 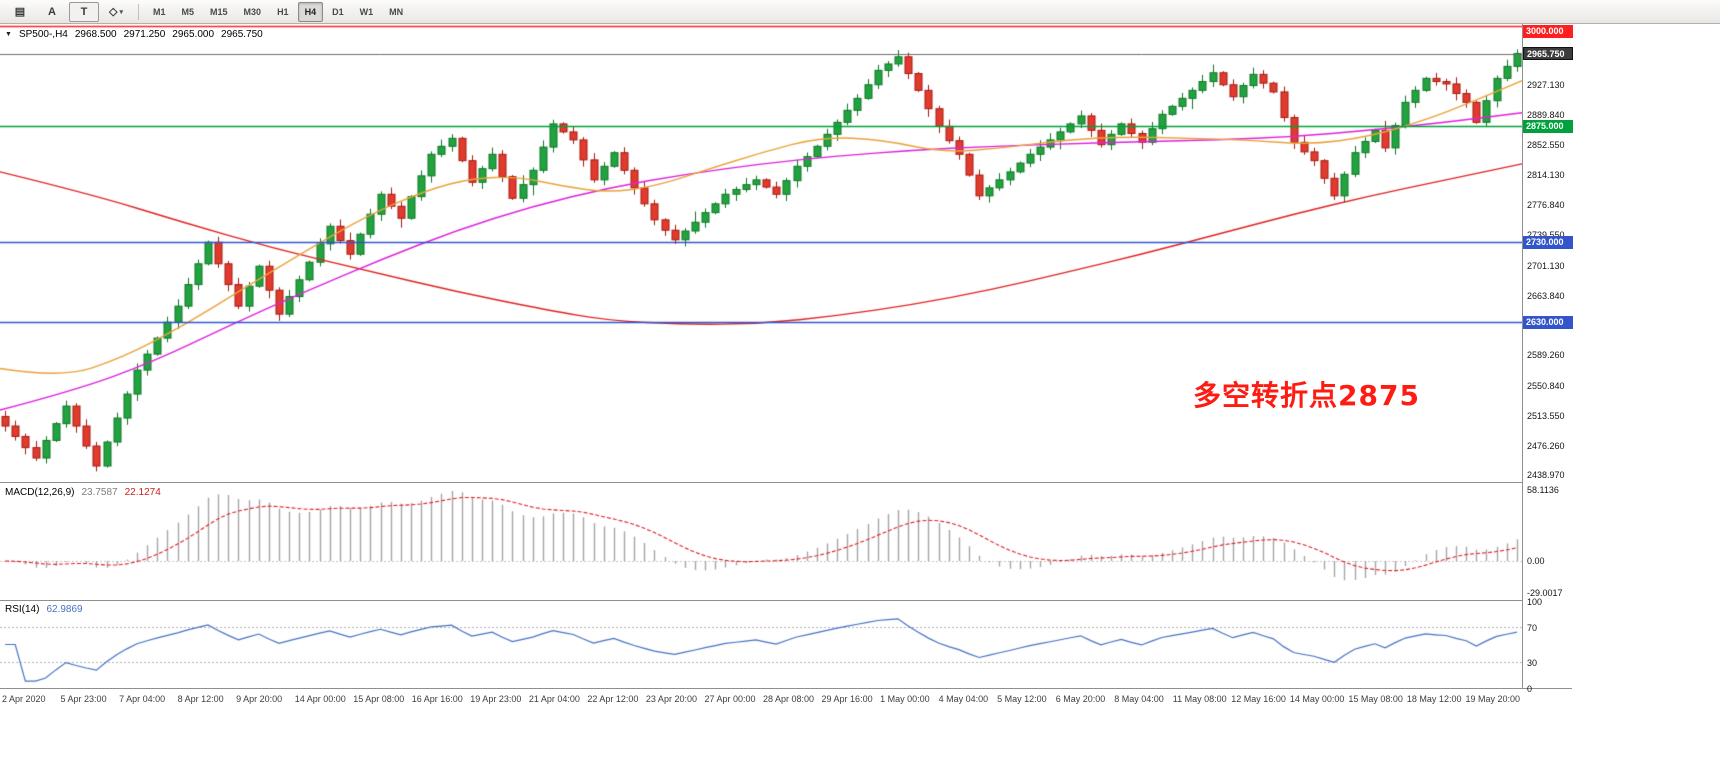 What do you see at coordinates (905, 699) in the screenshot?
I see `time-axis-label: 1 May 00:00` at bounding box center [905, 699].